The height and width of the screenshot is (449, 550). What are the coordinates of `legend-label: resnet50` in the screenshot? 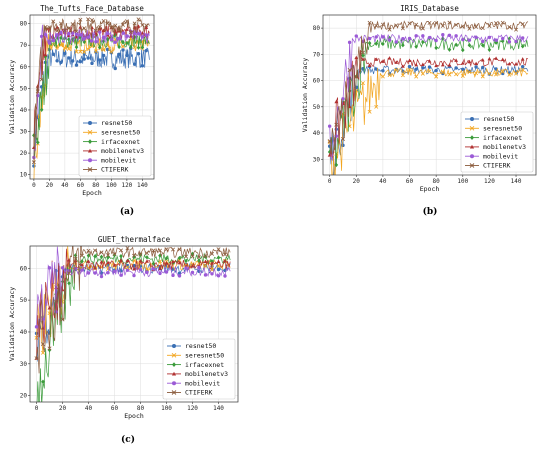 It's located at (498, 119).